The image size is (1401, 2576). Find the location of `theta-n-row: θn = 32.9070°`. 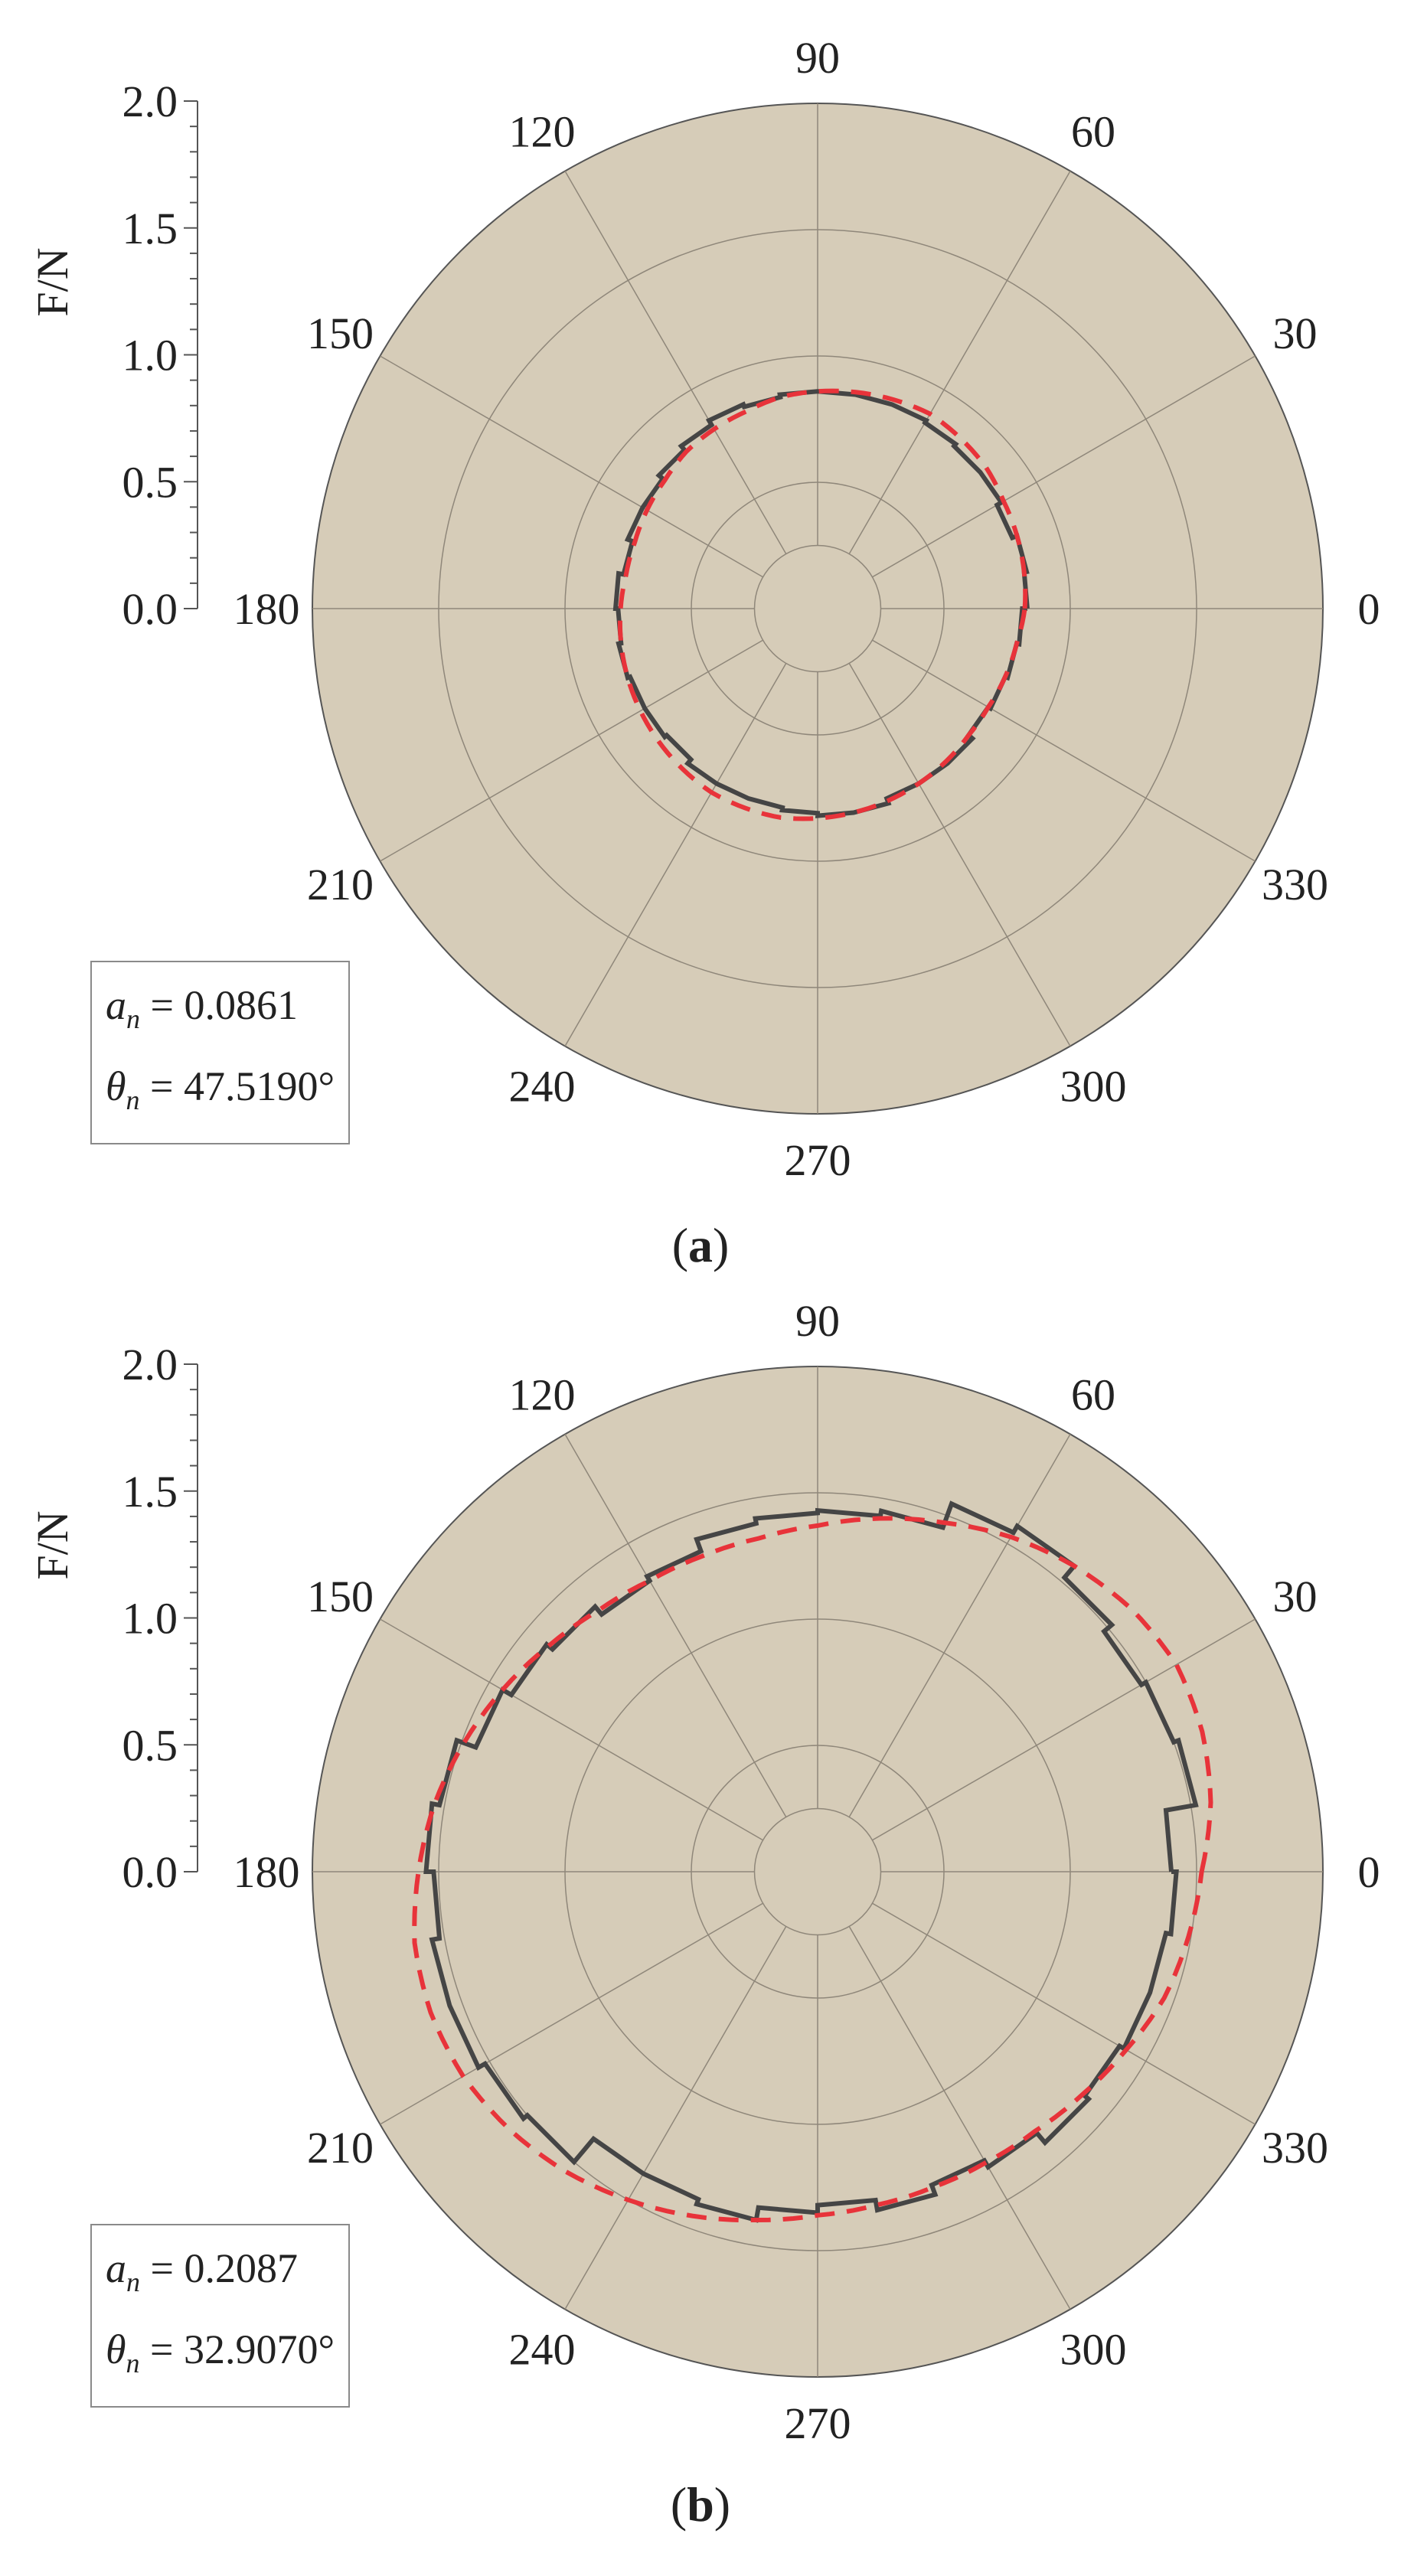

theta-n-row: θn = 32.9070° is located at coordinates (221, 2352).